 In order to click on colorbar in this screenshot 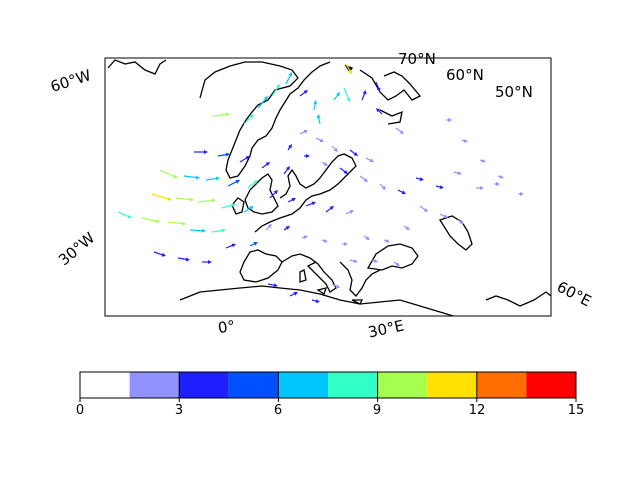, I will do `click(328, 386)`.